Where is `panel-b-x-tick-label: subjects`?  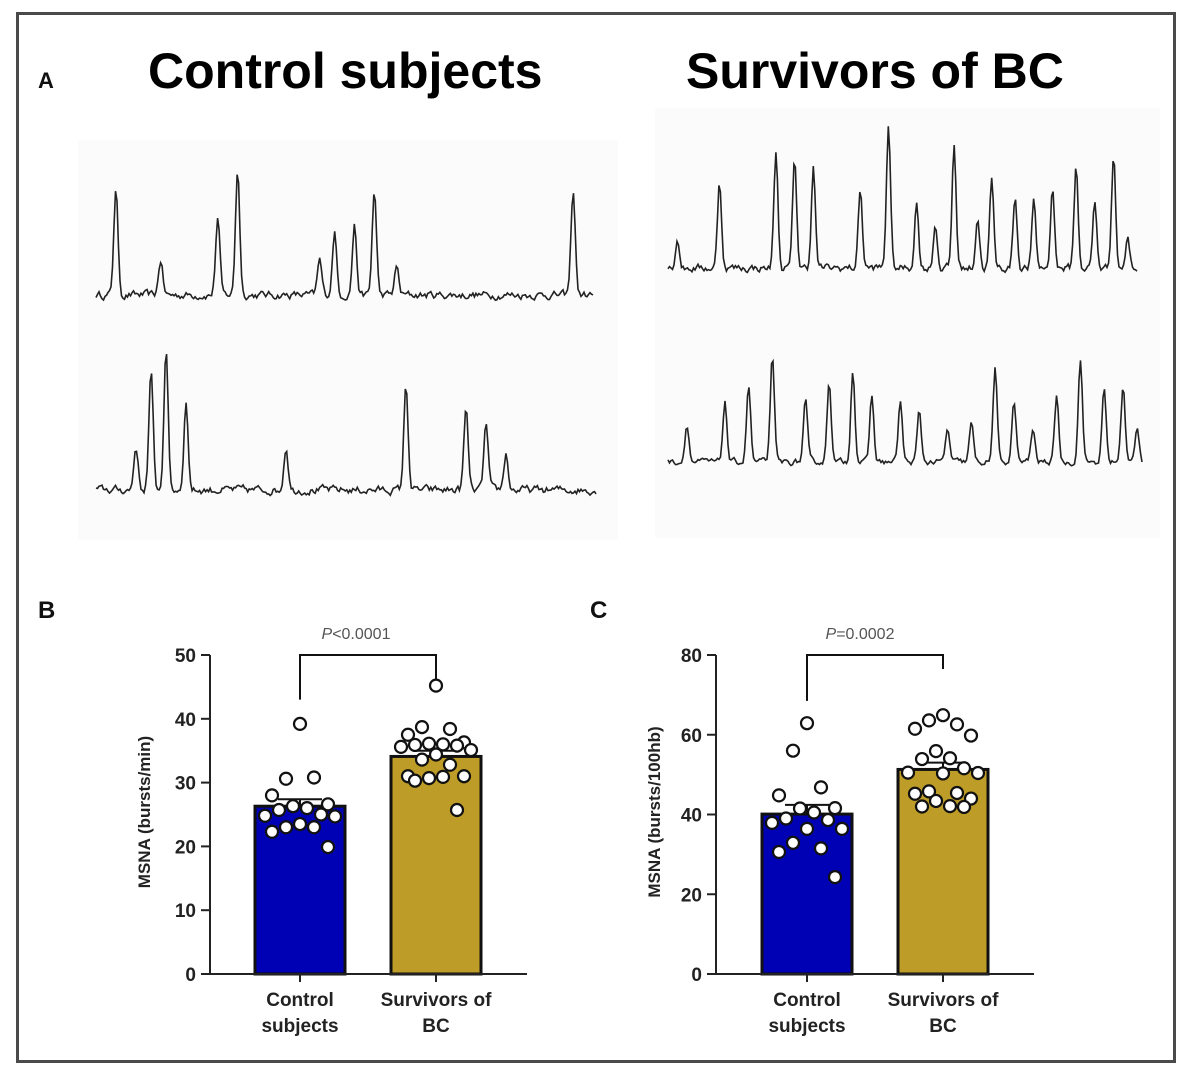 panel-b-x-tick-label: subjects is located at coordinates (299, 1026).